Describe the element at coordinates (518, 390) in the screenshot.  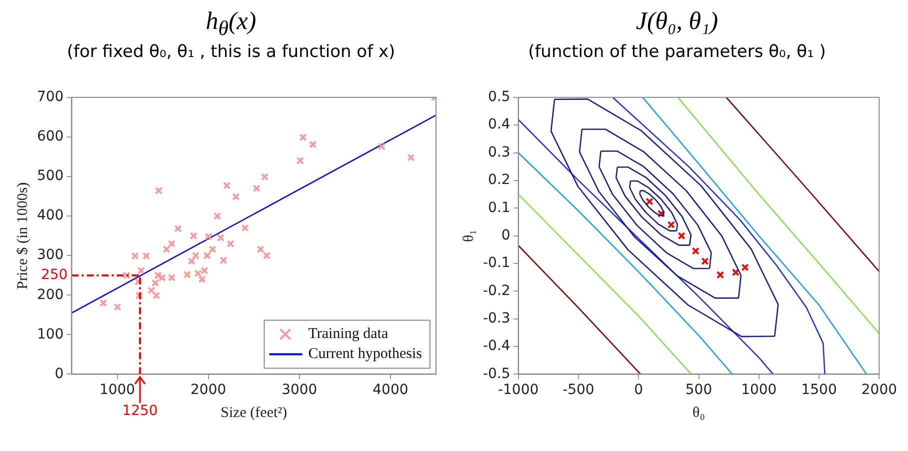
I see `x-tick-label: -1000` at that location.